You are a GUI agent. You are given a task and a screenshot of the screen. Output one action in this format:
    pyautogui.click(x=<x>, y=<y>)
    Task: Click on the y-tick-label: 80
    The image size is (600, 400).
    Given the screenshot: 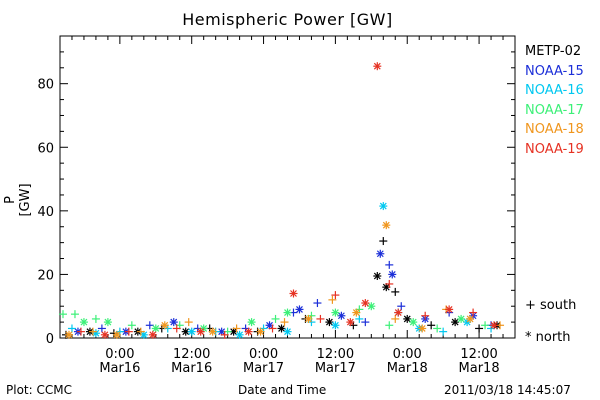 What is the action you would take?
    pyautogui.click(x=45, y=85)
    